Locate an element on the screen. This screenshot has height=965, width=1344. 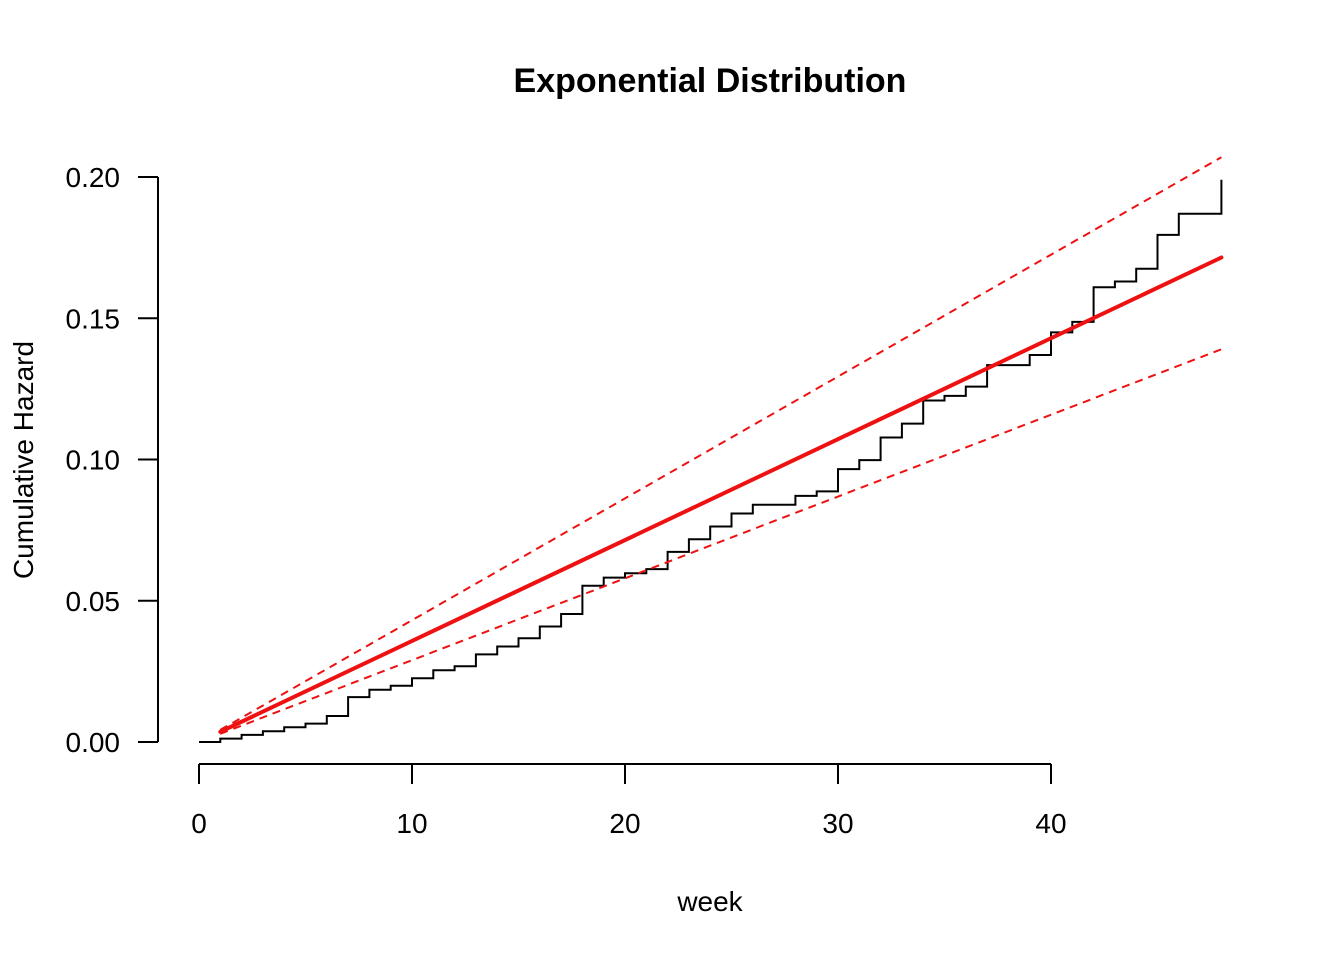
y-tick-label: 0.20 is located at coordinates (93, 177).